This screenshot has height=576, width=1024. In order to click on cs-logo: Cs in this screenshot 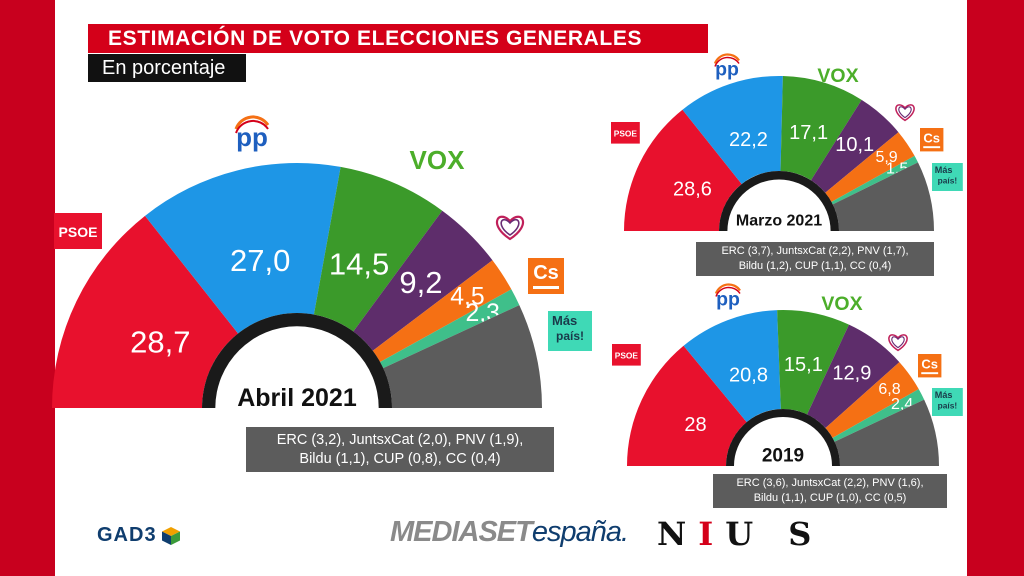, I will do `click(932, 140)`.